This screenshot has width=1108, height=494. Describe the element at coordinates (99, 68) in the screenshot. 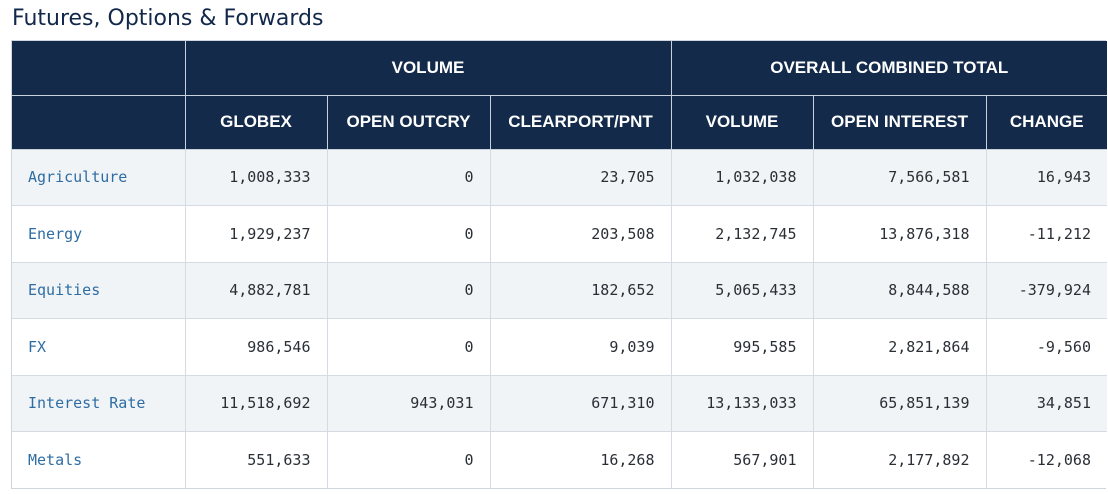

I see `group-header-sector` at that location.